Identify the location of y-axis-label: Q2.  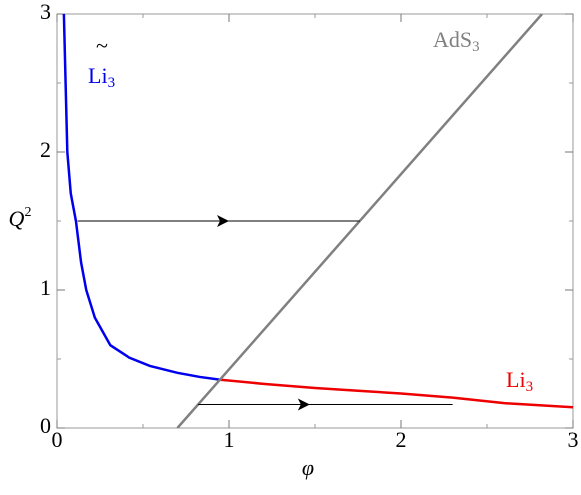
(20, 218).